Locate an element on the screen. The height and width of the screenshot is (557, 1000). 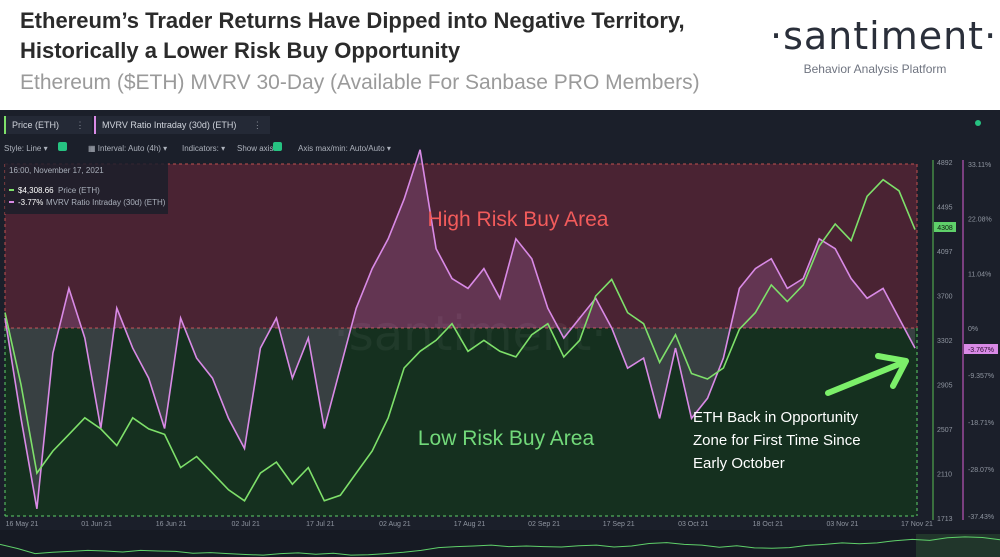
color-selector: ▾ is located at coordinates (62, 149).